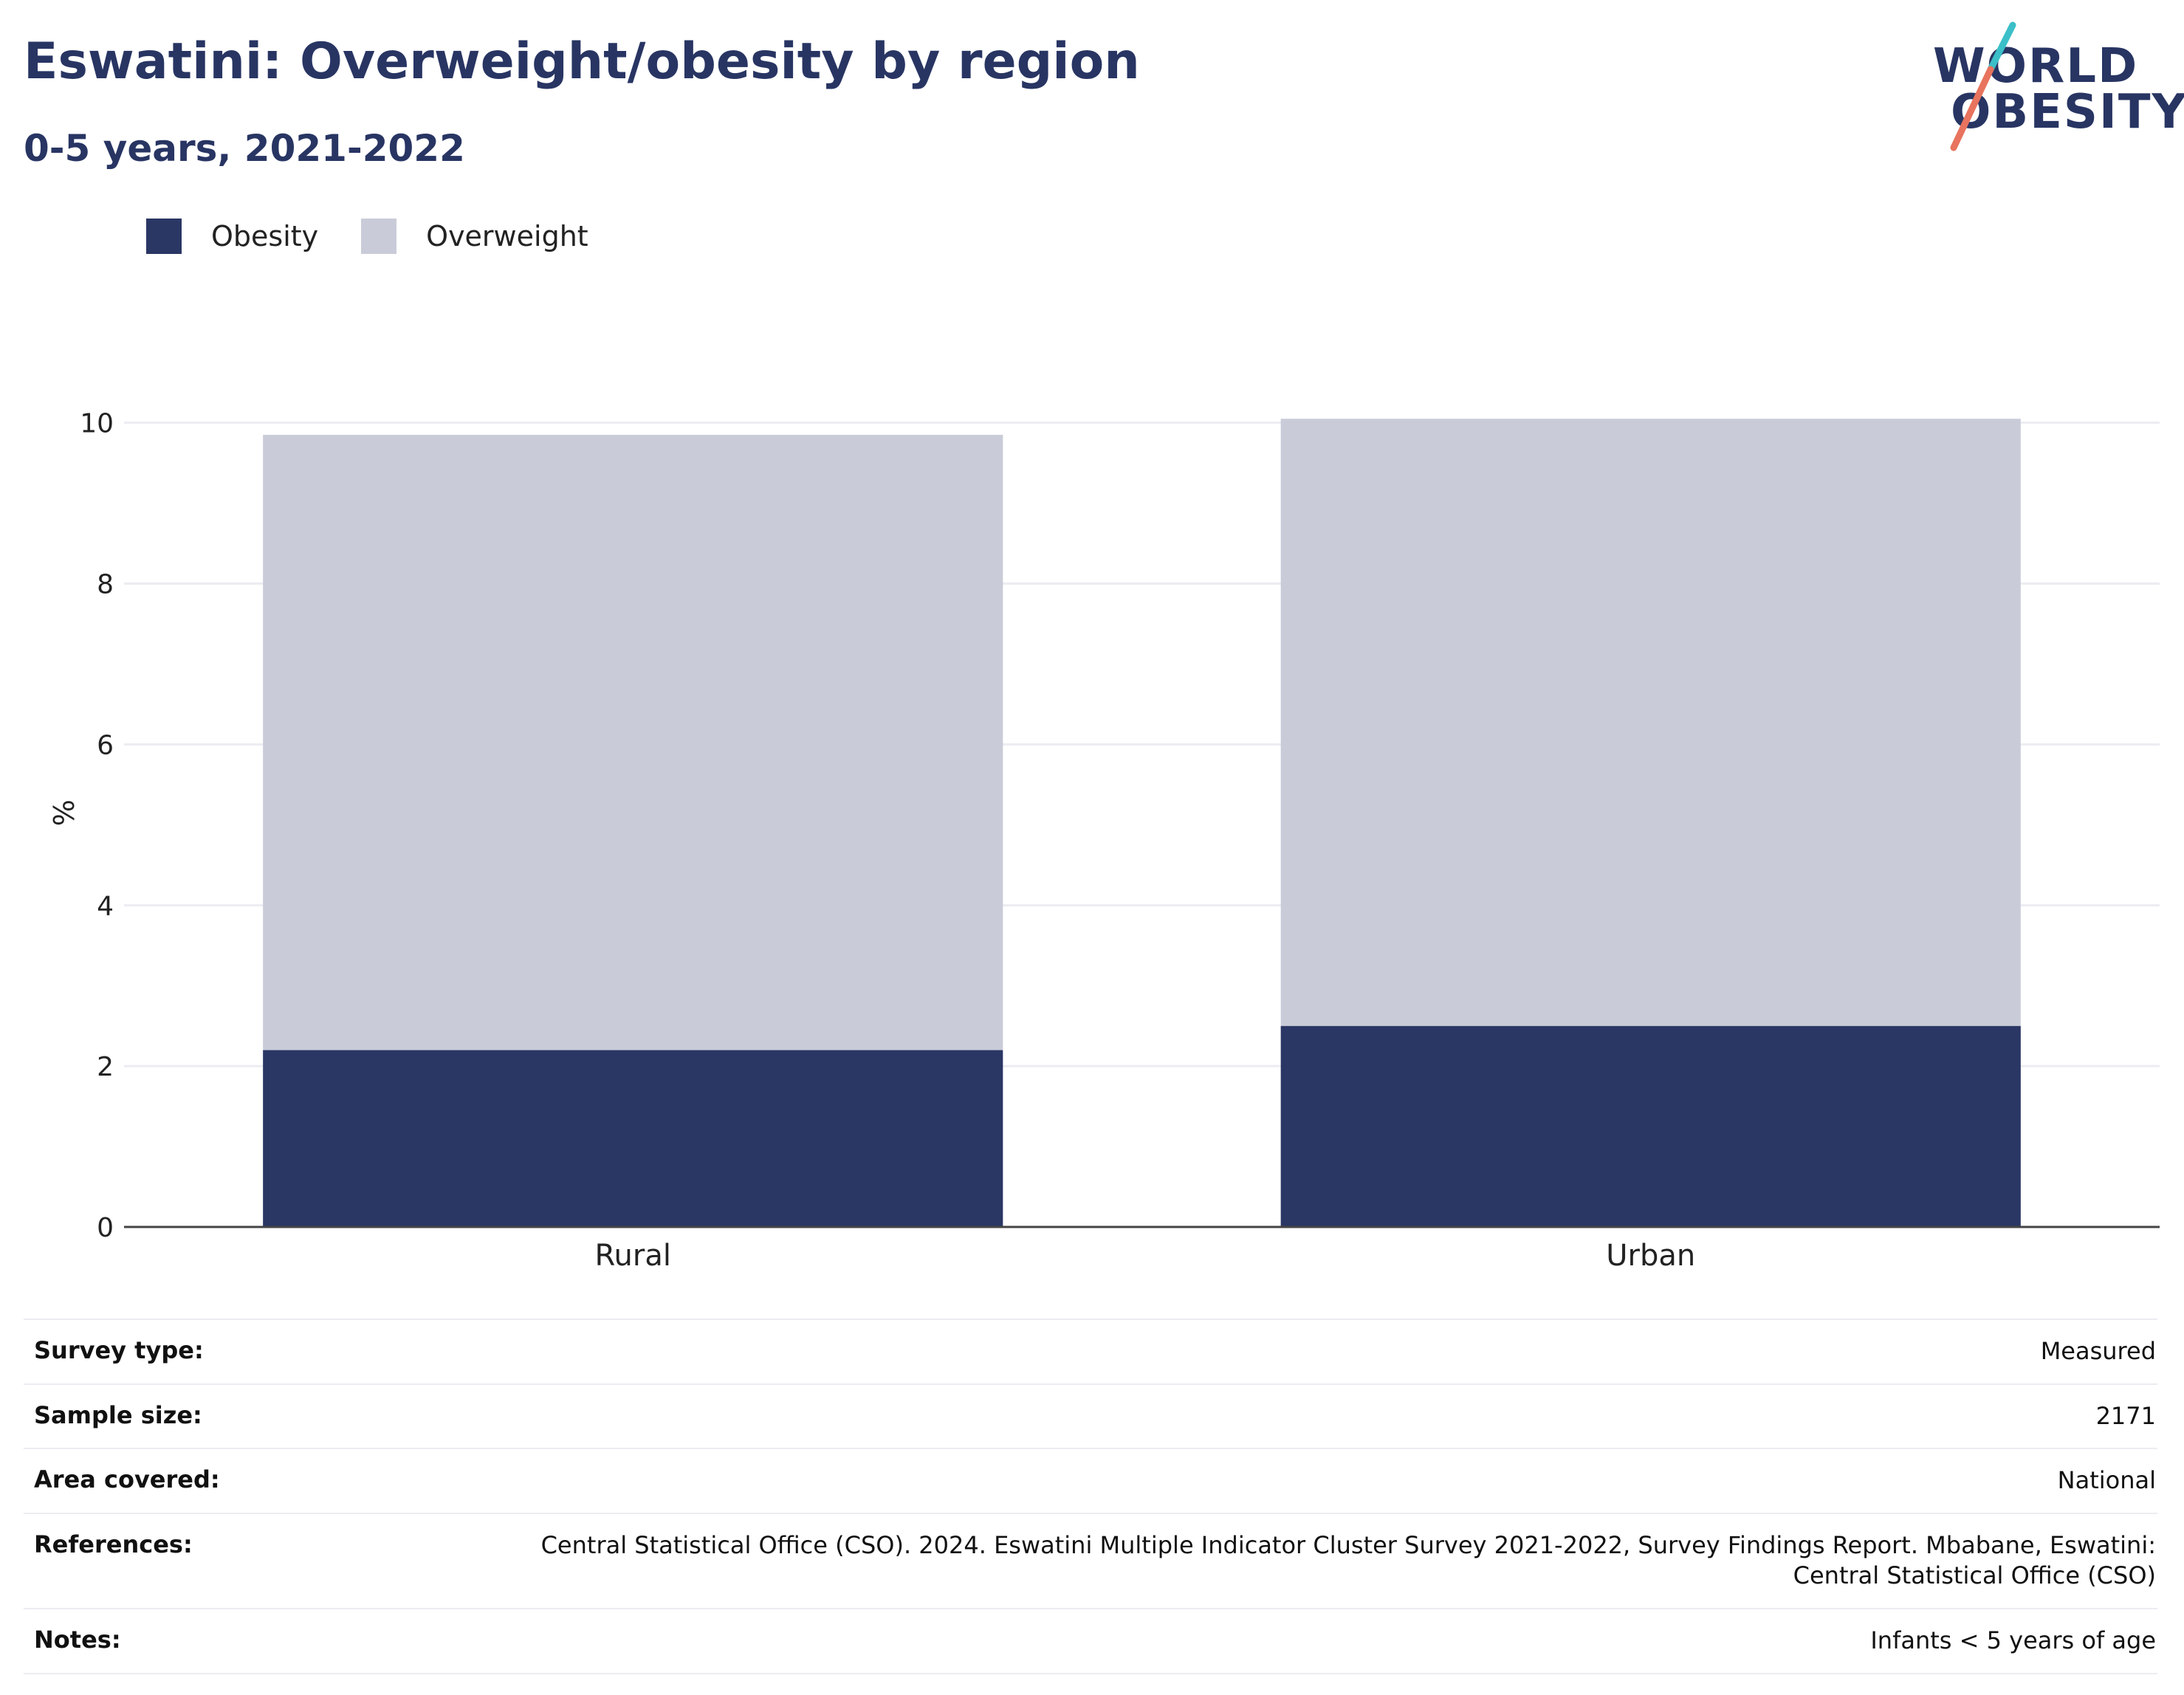  I want to click on meta-key: Sample size:, so click(118, 1414).